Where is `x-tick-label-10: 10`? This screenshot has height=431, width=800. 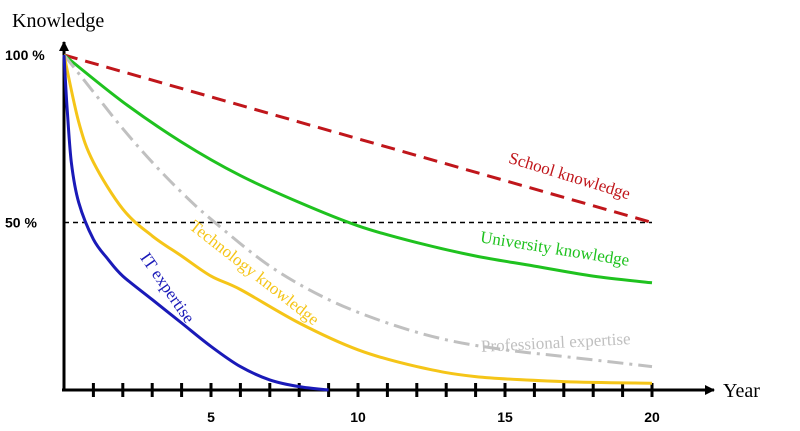 x-tick-label-10: 10 is located at coordinates (358, 417).